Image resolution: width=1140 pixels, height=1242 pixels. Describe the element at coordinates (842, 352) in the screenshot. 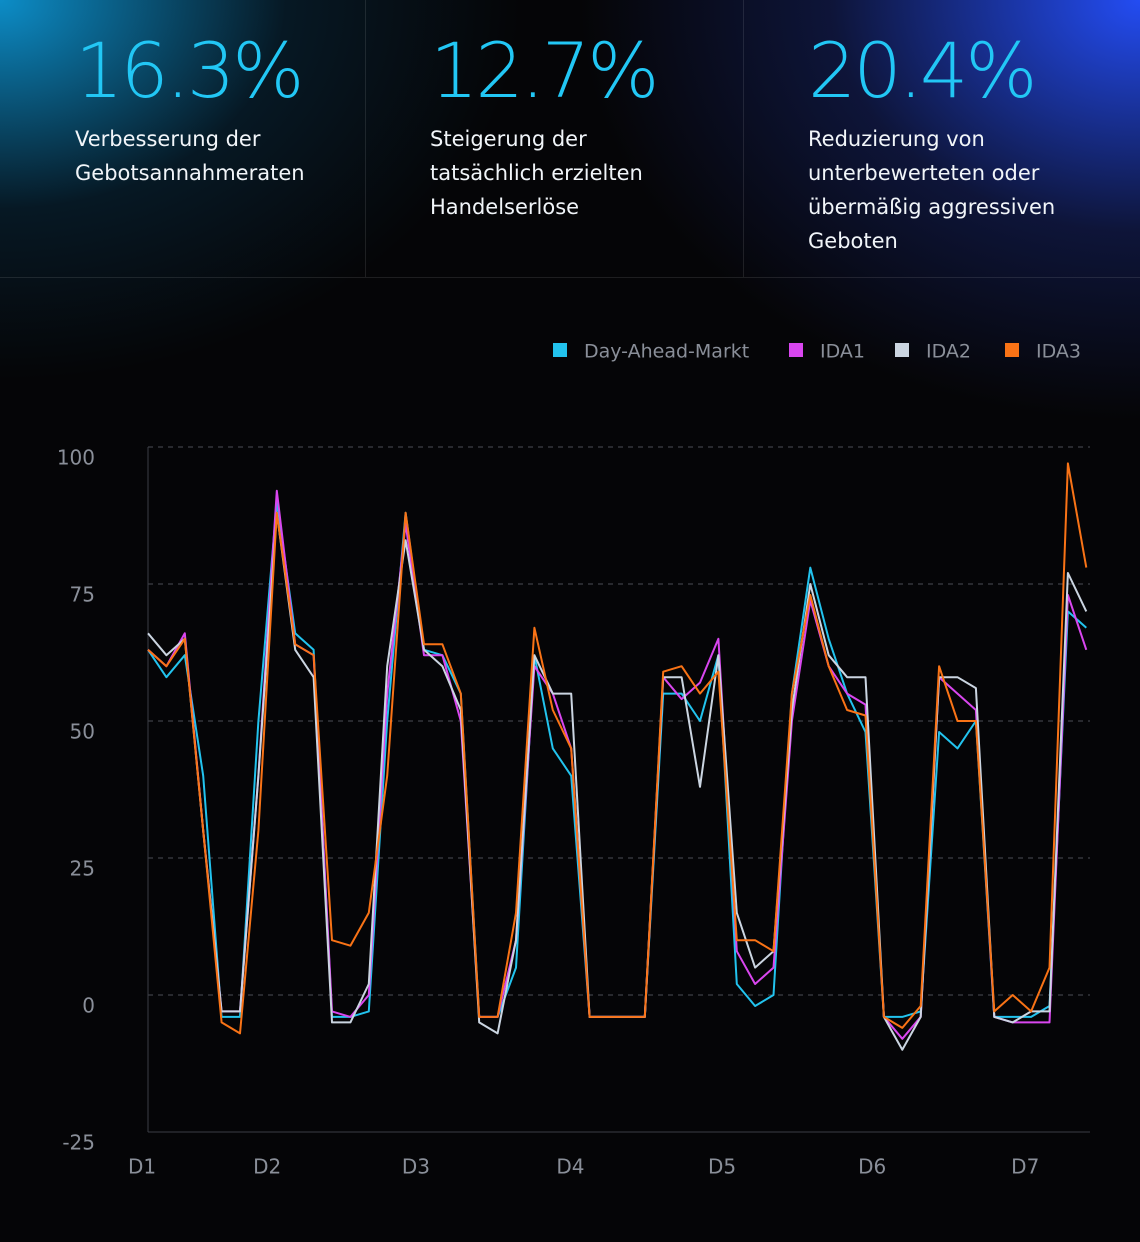

I see `legend-label: IDA1` at that location.